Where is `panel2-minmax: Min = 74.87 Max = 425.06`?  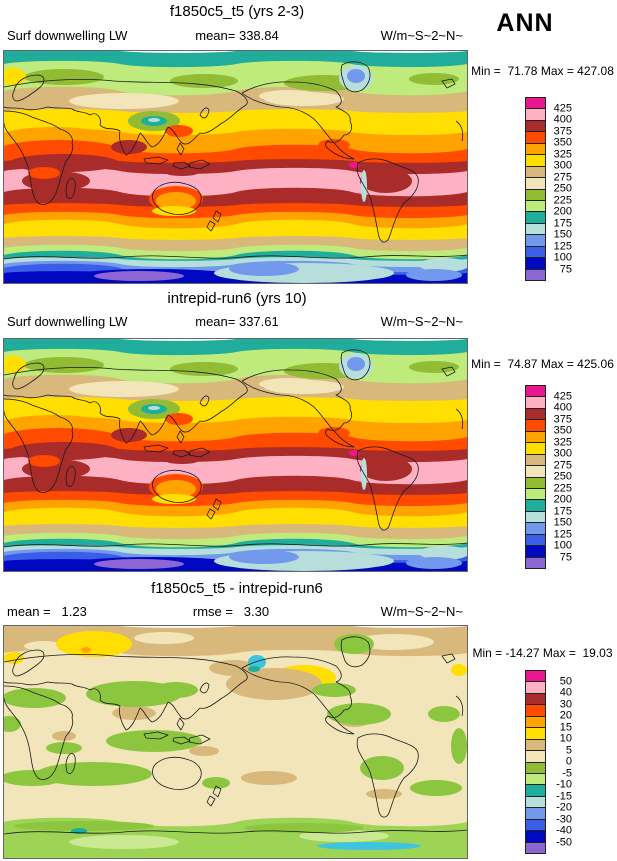 panel2-minmax: Min = 74.87 Max = 425.06 is located at coordinates (542, 364).